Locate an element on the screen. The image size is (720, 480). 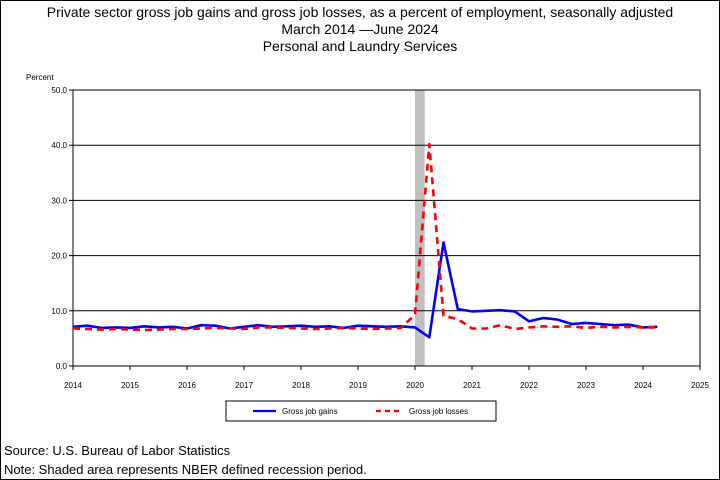
x-tick-label: 2022 is located at coordinates (529, 385).